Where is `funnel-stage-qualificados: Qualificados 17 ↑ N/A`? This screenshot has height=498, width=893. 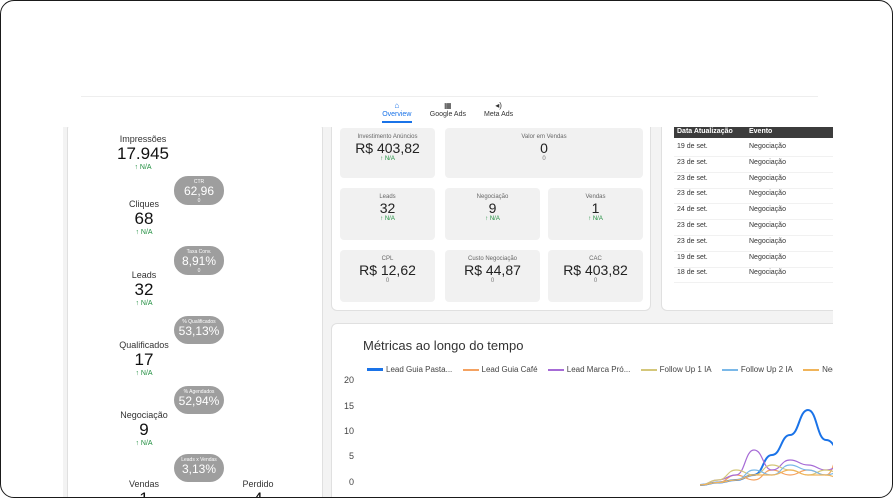 funnel-stage-qualificados: Qualificados 17 ↑ N/A is located at coordinates (167, 364).